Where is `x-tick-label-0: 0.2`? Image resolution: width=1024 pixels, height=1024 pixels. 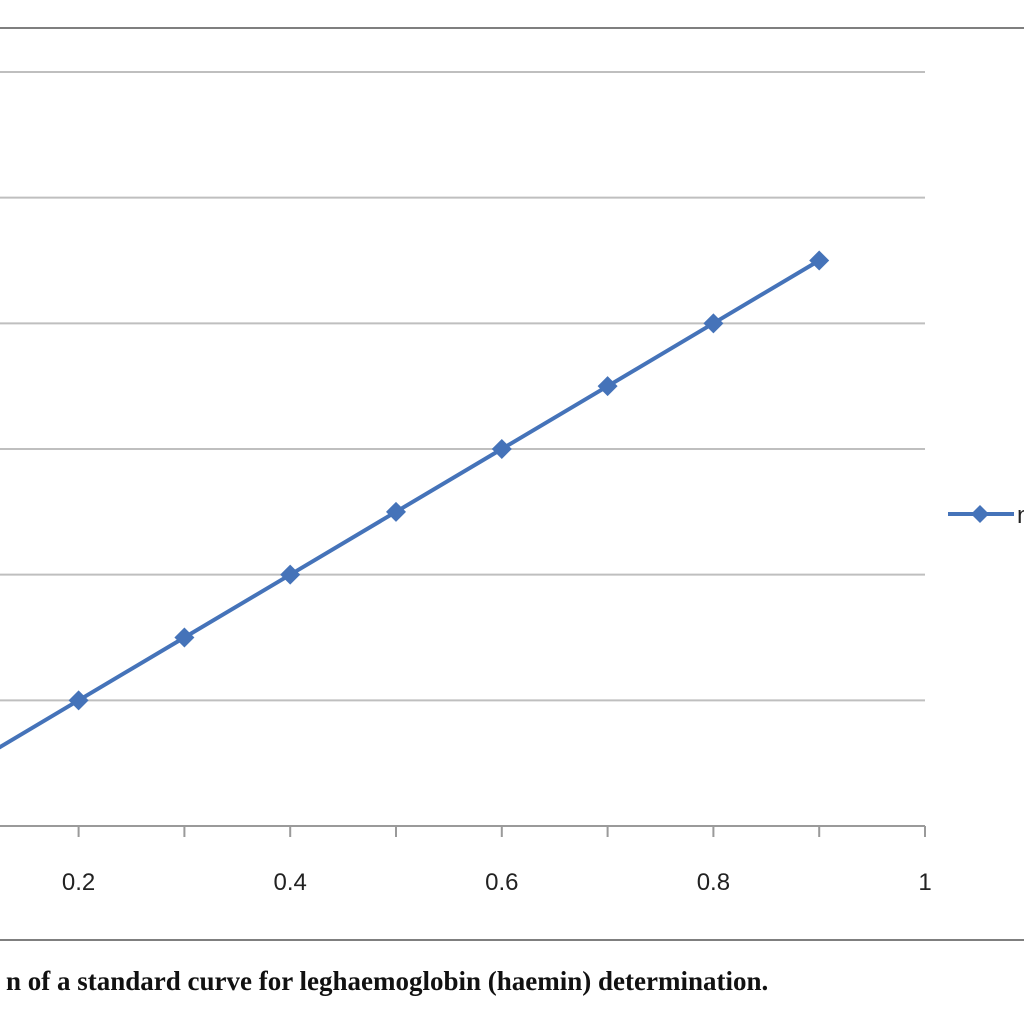 x-tick-label-0: 0.2 is located at coordinates (78, 882).